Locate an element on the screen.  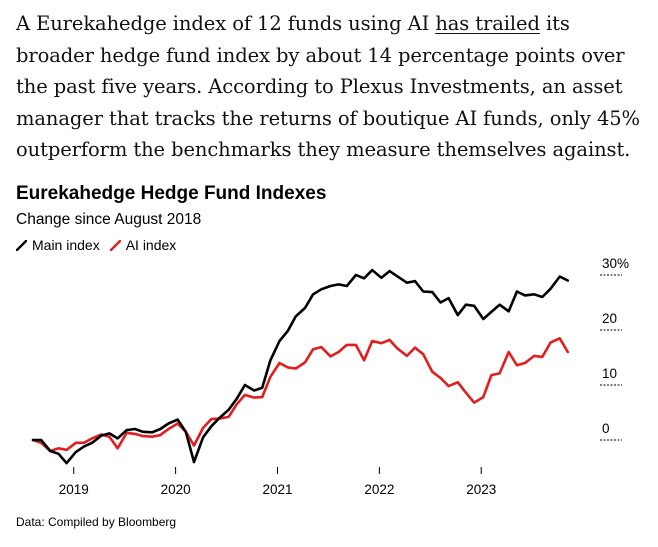
source-note: Data: Compiled by Bloomberg is located at coordinates (96, 522).